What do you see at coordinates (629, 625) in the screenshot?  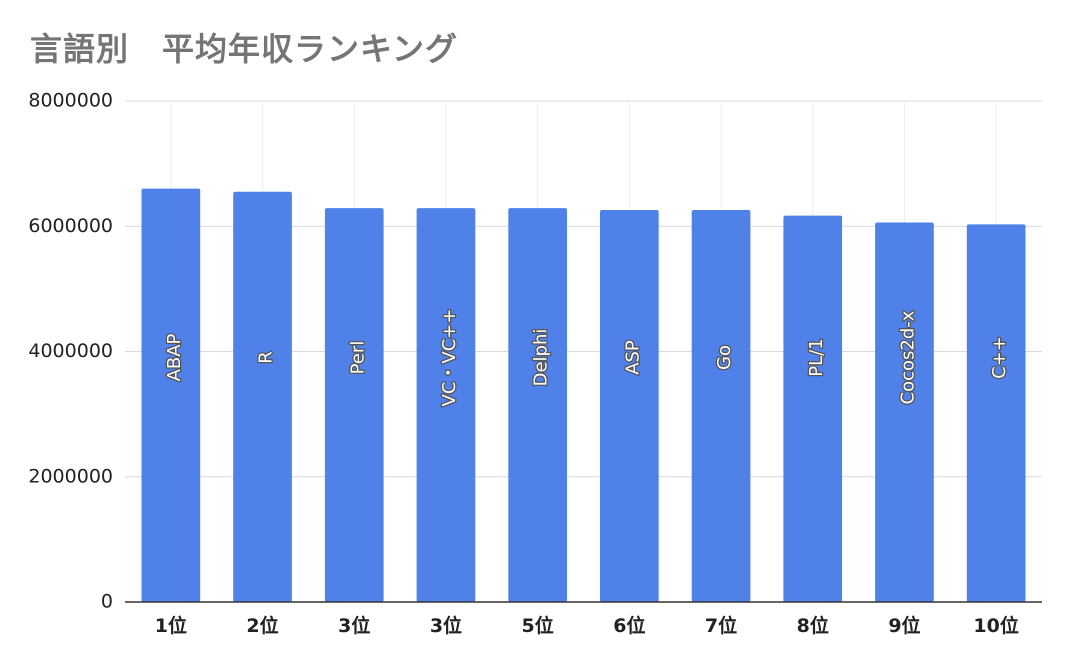 I see `x-tick-label: 6位` at bounding box center [629, 625].